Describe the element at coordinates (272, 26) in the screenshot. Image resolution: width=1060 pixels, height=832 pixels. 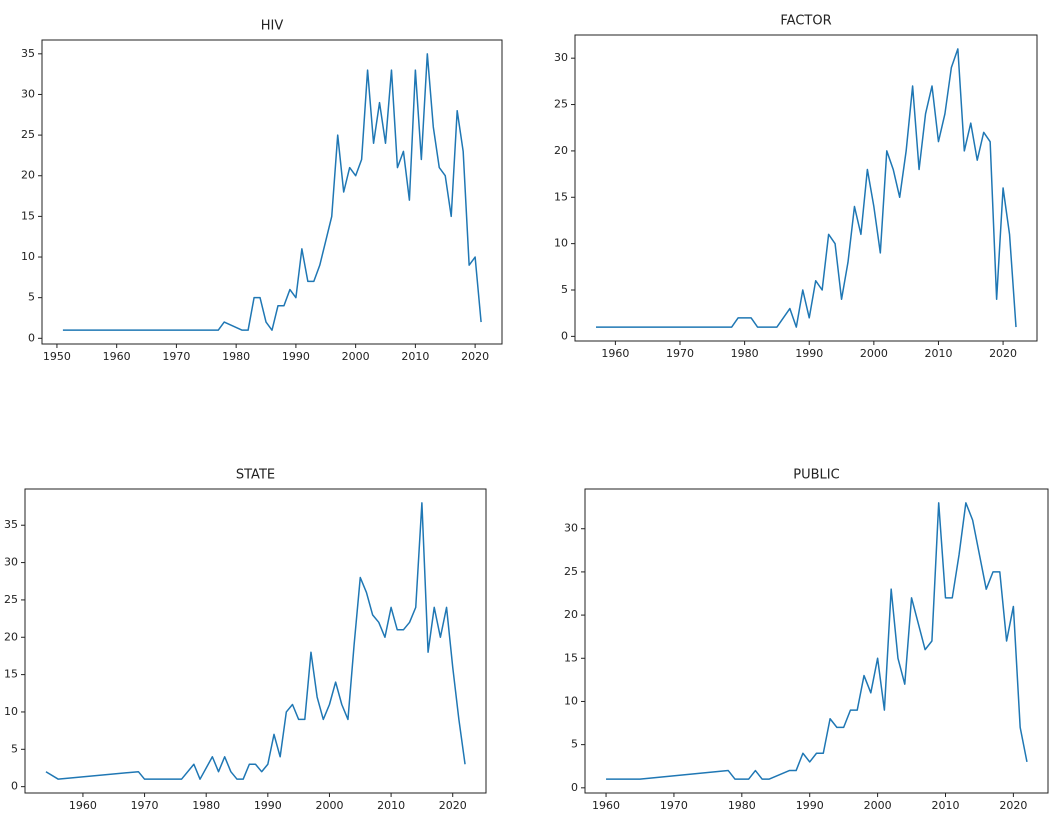
I see `chart-title: HIV` at that location.